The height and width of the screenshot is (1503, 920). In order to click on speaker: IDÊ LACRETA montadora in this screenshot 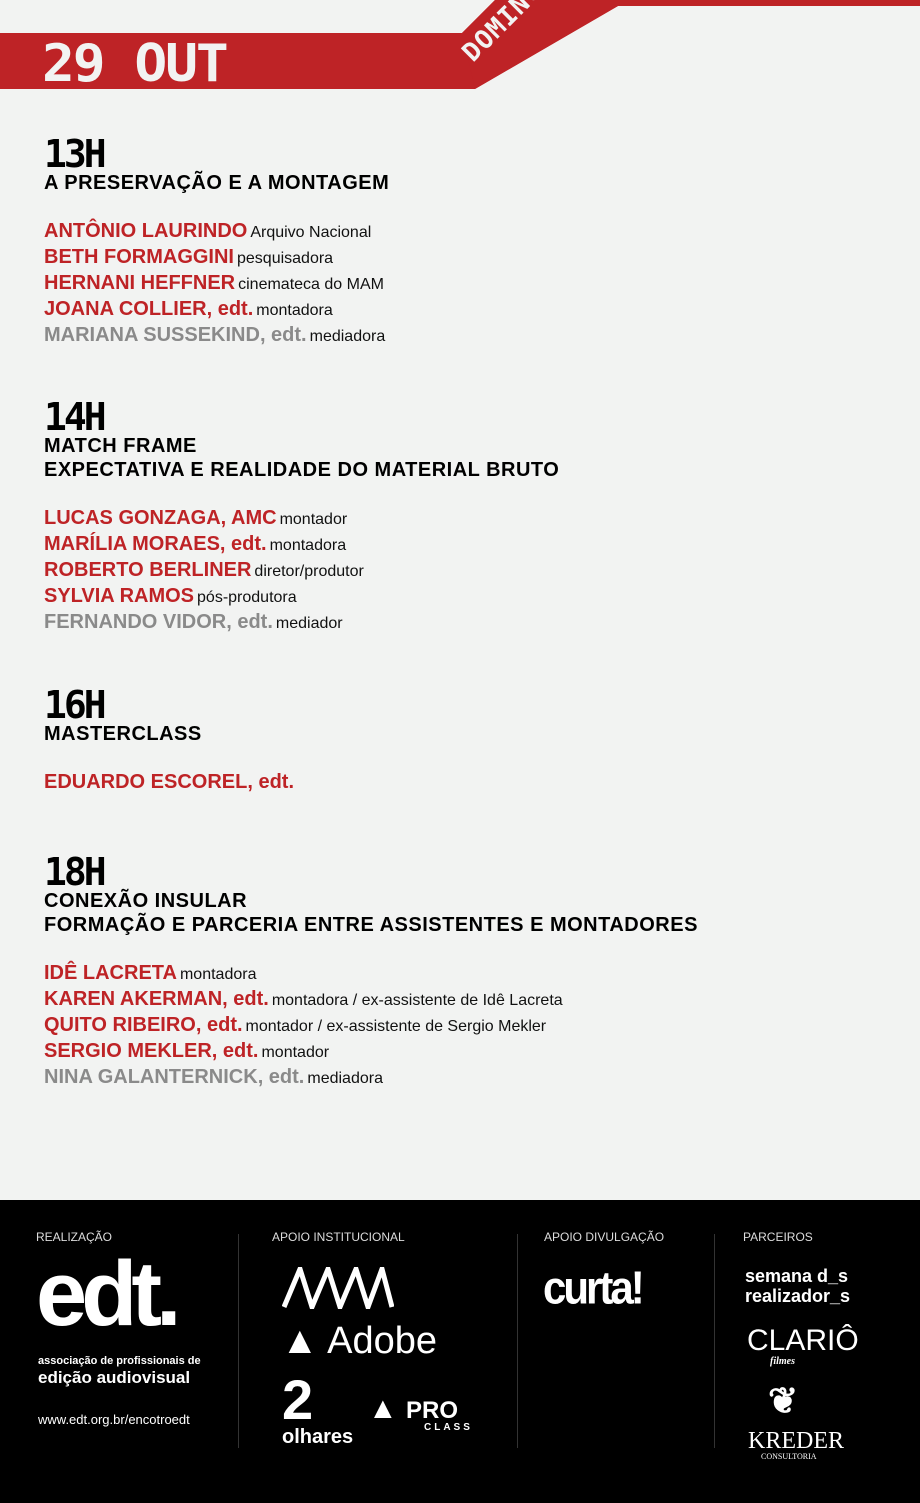, I will do `click(371, 974)`.